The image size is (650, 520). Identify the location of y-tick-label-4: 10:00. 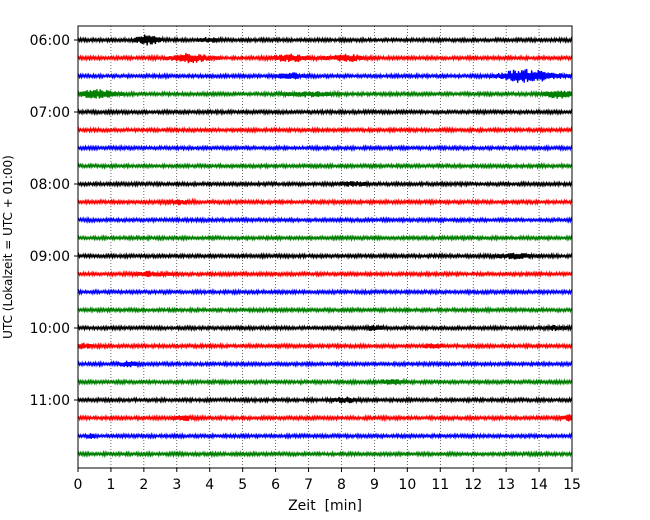
(50, 329).